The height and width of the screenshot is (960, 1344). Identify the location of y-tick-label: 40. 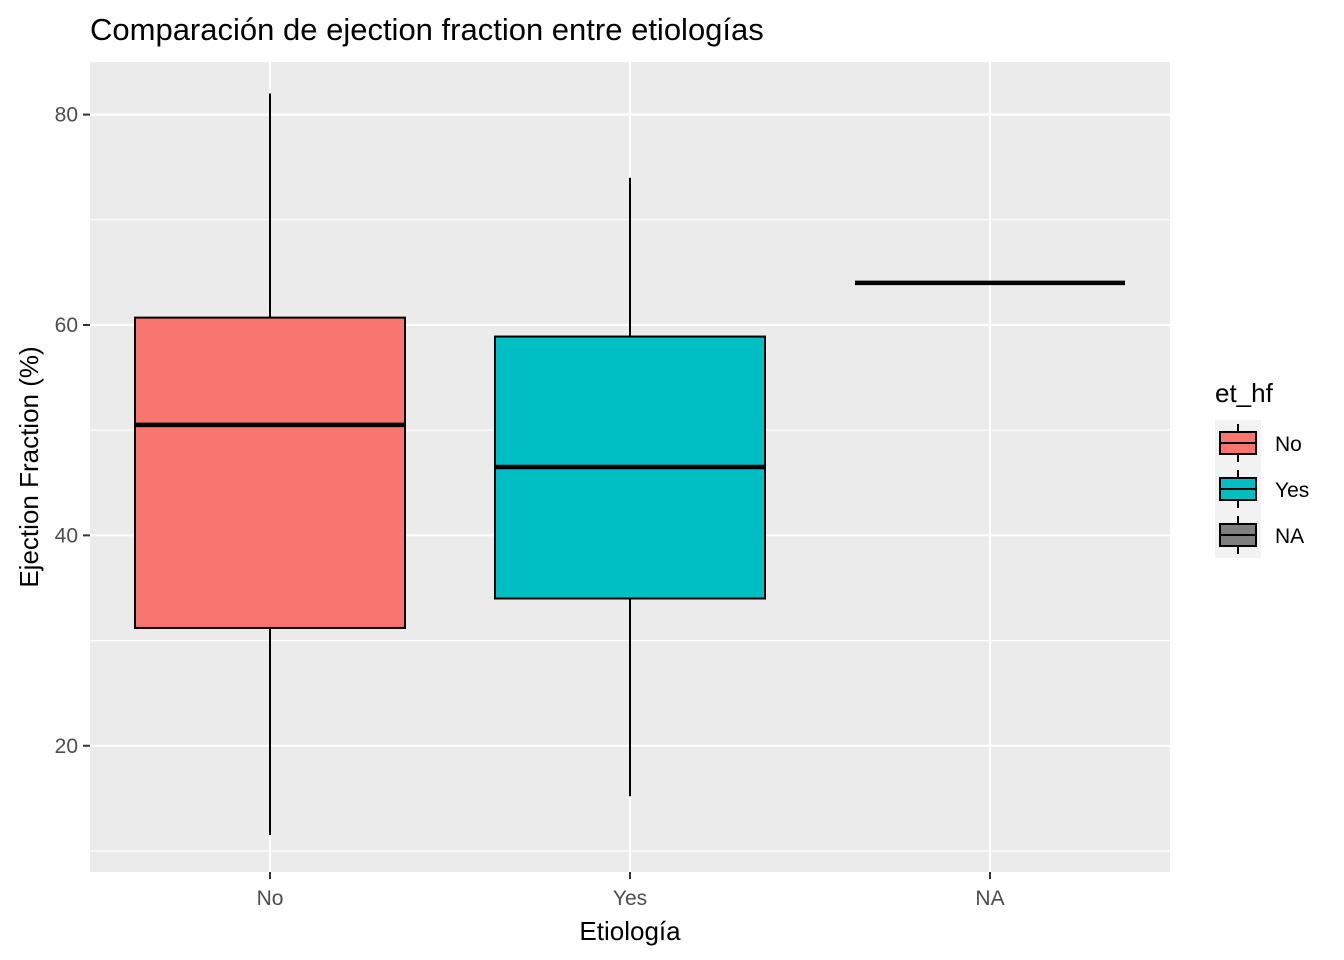
(66, 535).